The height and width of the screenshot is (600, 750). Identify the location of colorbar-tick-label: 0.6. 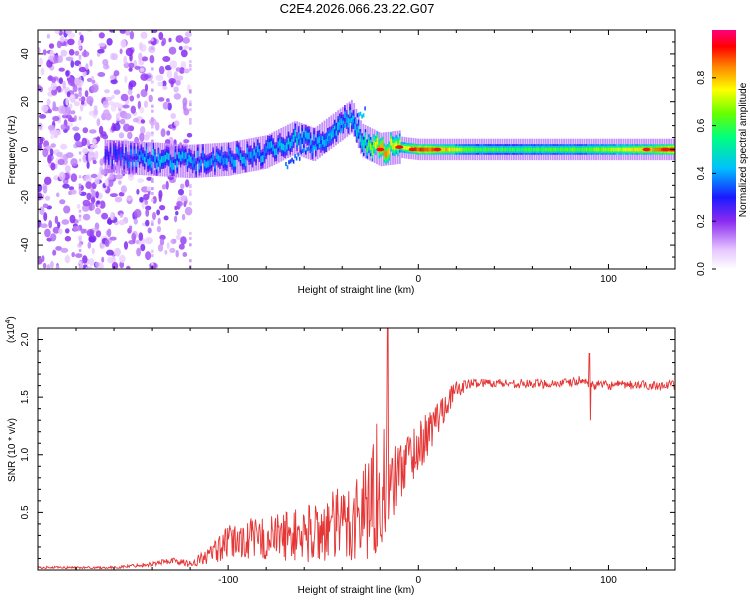
(701, 125).